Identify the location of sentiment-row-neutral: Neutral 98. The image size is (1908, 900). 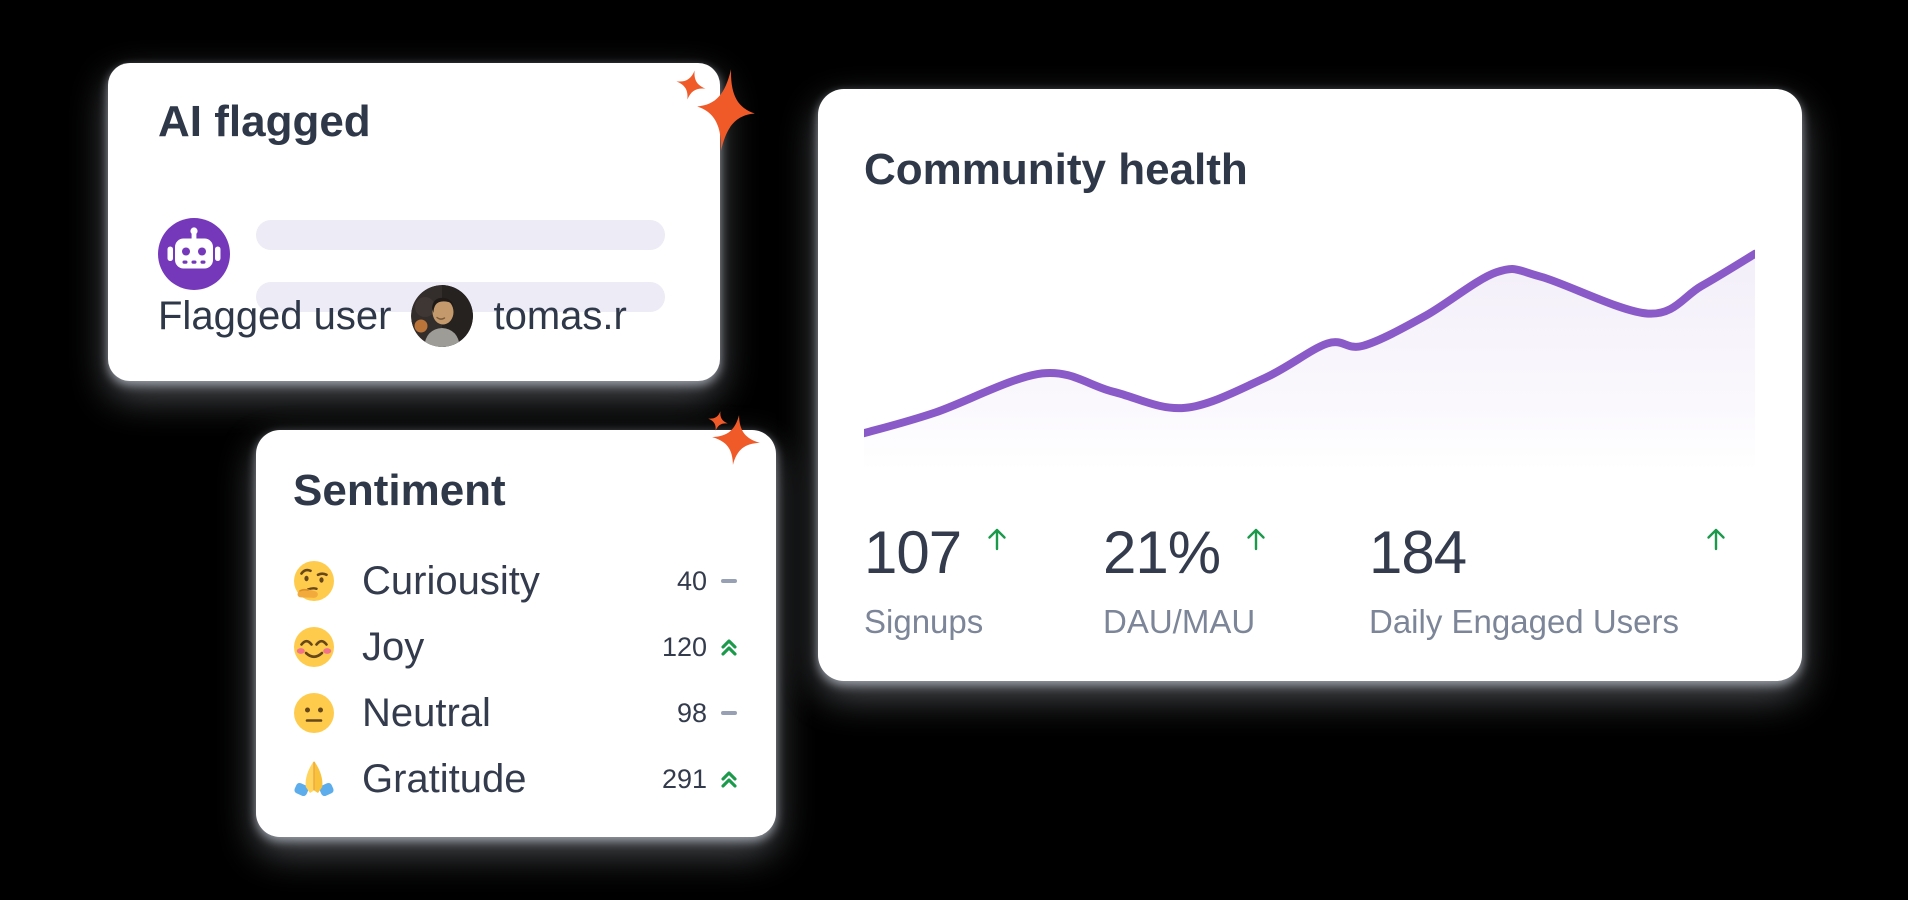
(516, 713).